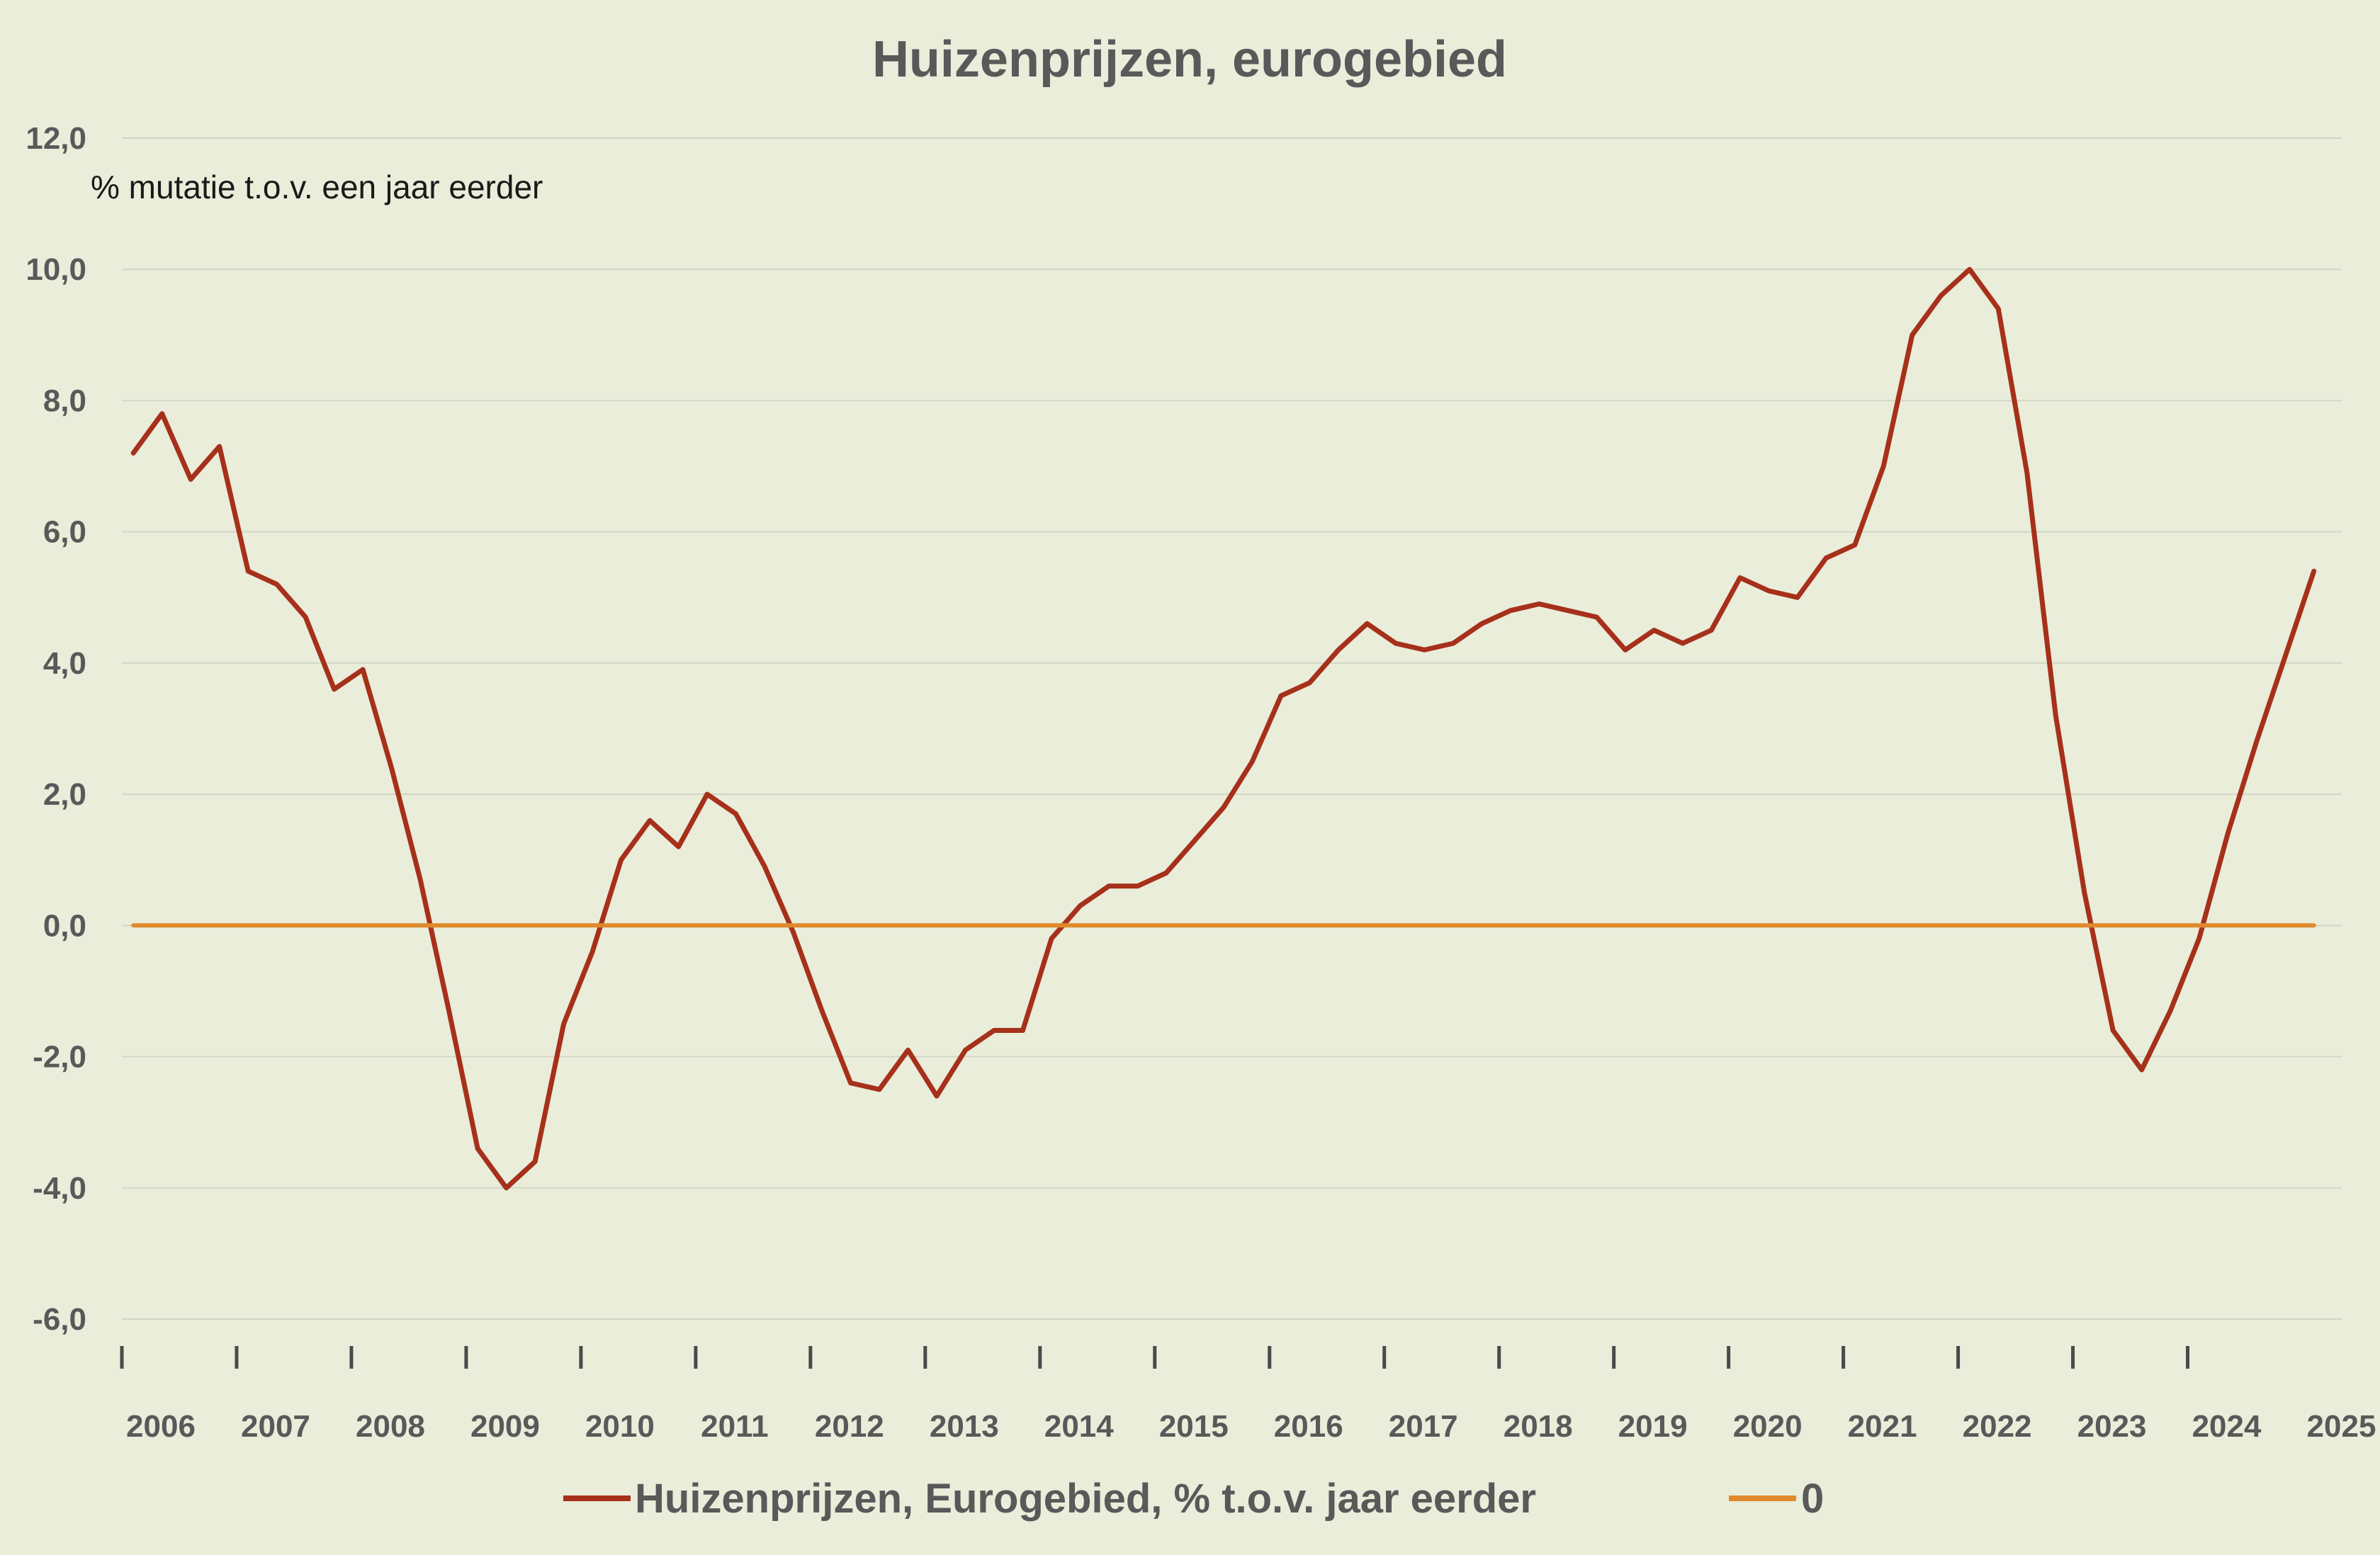 The image size is (2380, 1555). What do you see at coordinates (64, 663) in the screenshot?
I see `y-tick-label: 4,0` at bounding box center [64, 663].